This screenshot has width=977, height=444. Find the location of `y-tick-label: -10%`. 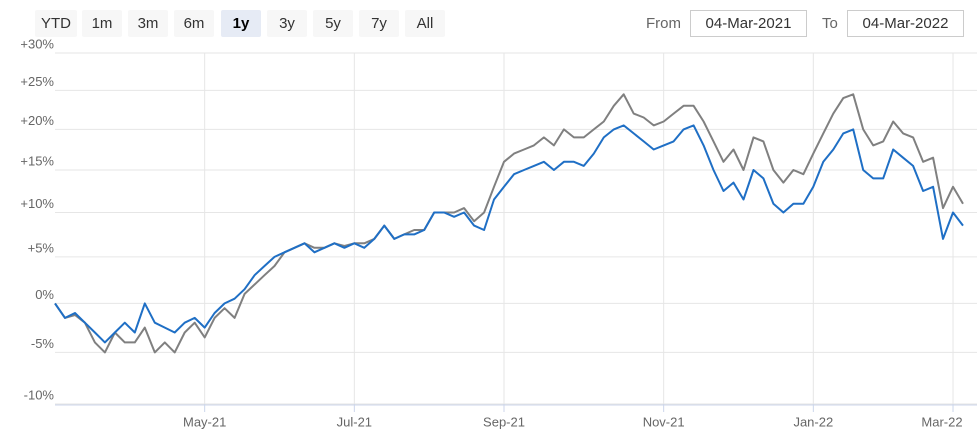

y-tick-label: -10% is located at coordinates (39, 394).